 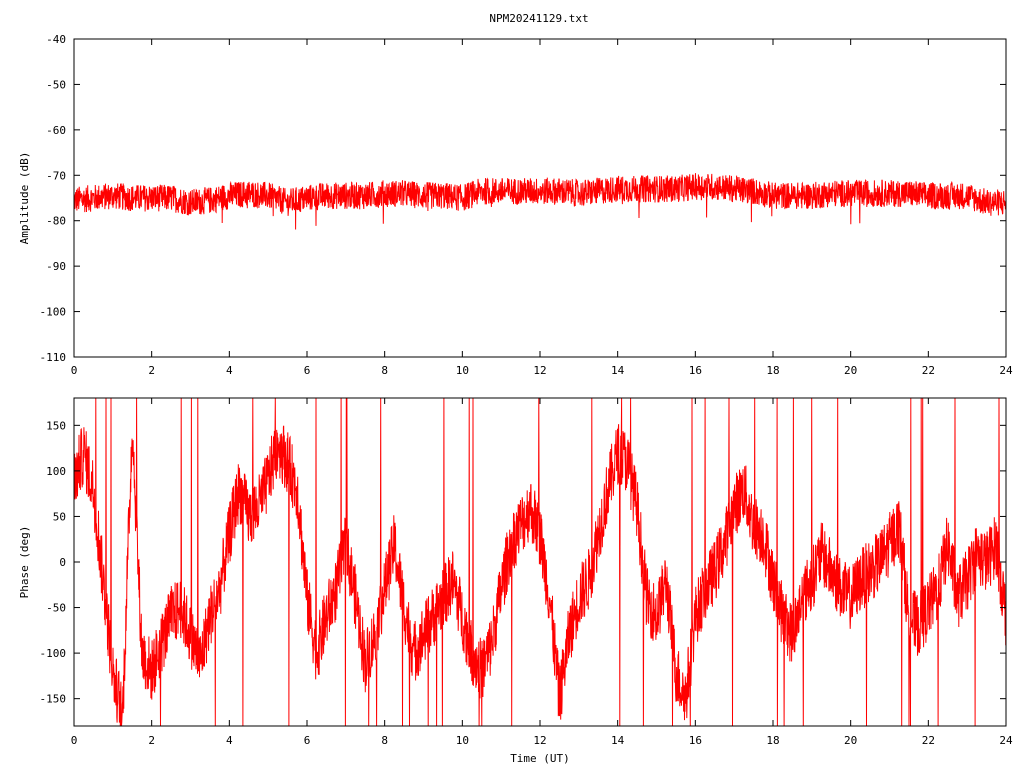 What do you see at coordinates (695, 740) in the screenshot?
I see `phase-x-tick-label: 16` at bounding box center [695, 740].